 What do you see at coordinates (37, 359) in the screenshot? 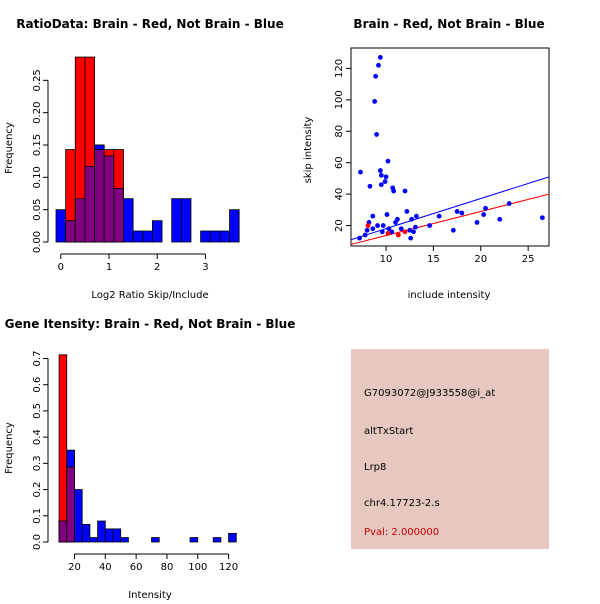
I see `intensity-histogram-y-tick-label: 0.7` at bounding box center [37, 359].